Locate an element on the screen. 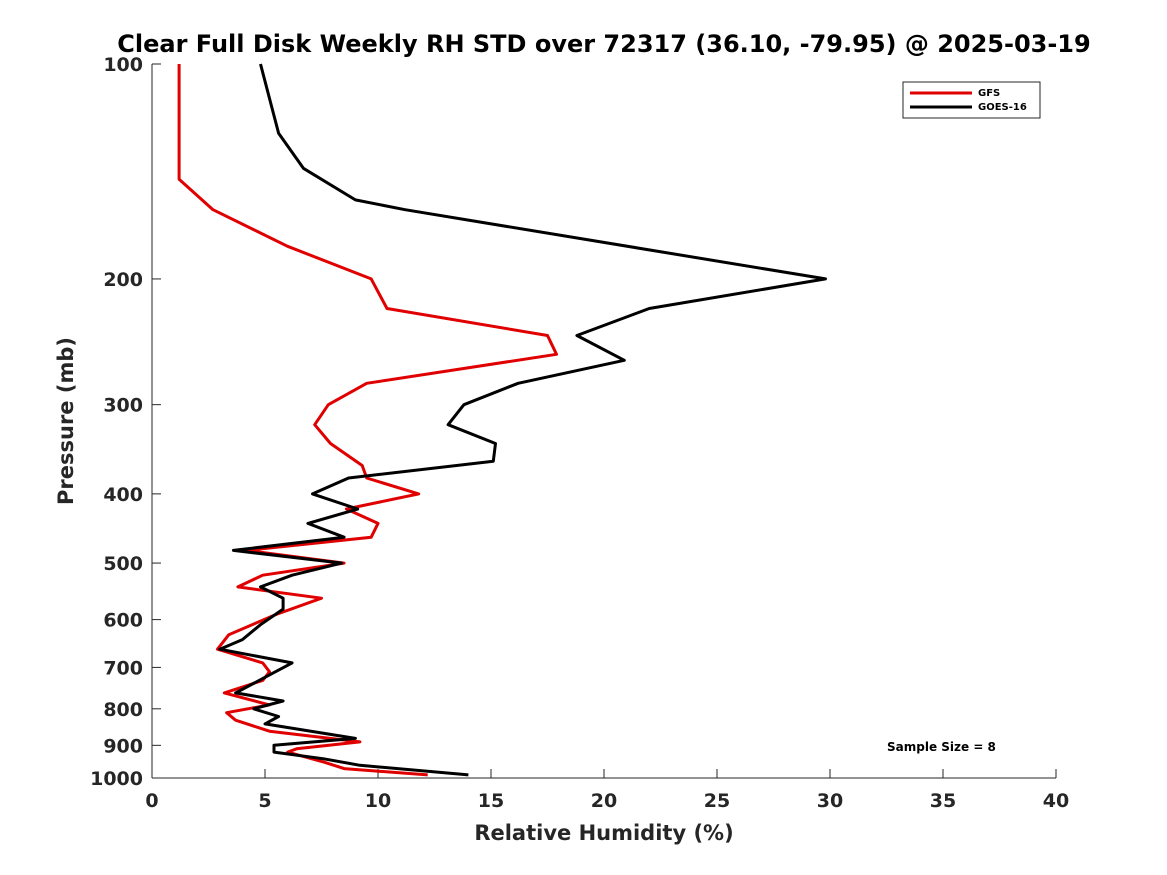  x-tick-label-40: 40 is located at coordinates (1056, 801).